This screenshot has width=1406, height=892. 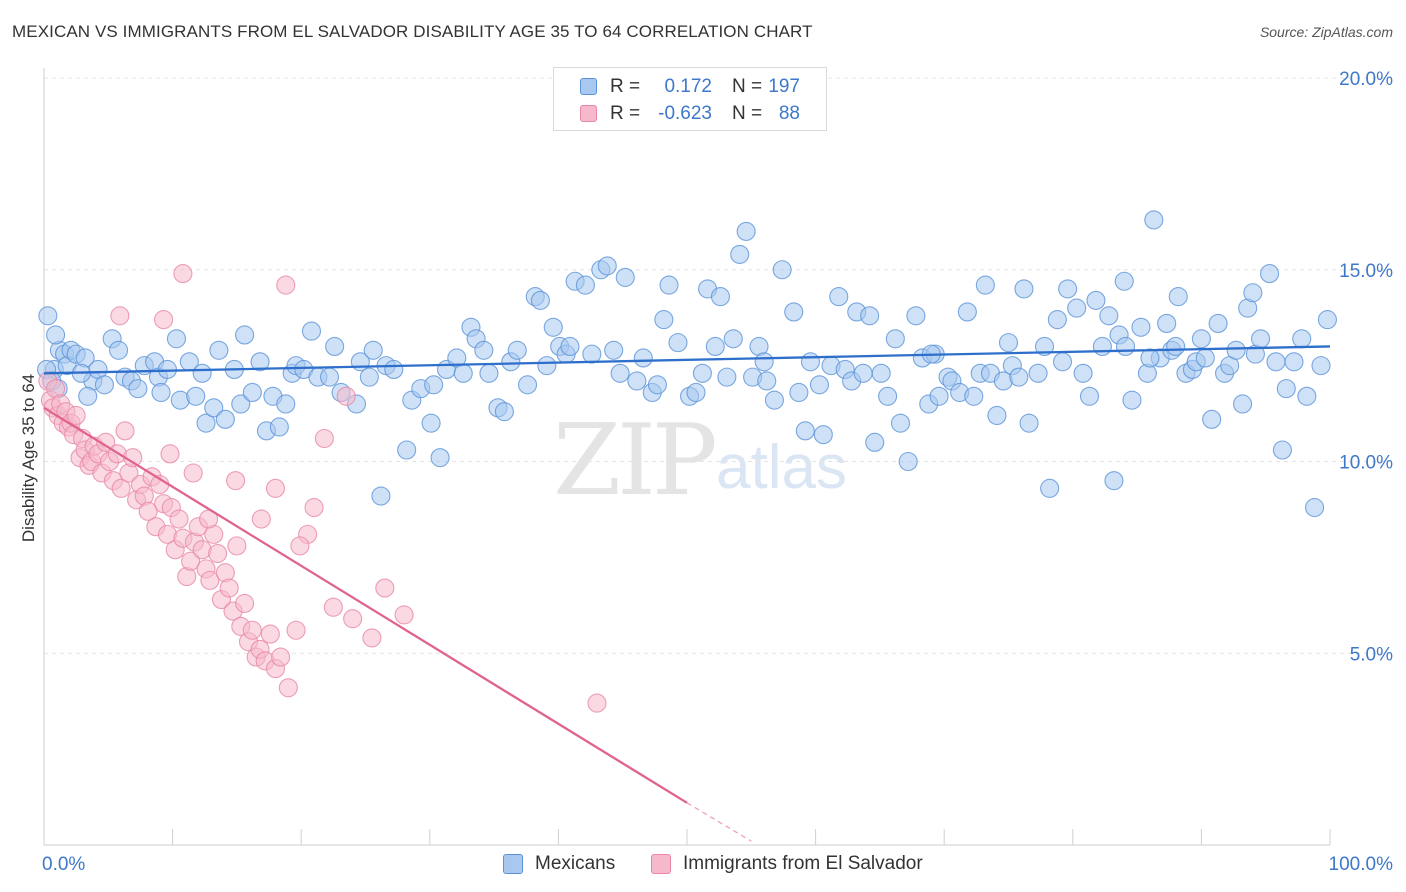 What do you see at coordinates (63, 864) in the screenshot?
I see `x-tick-label: 0.0%` at bounding box center [63, 864].